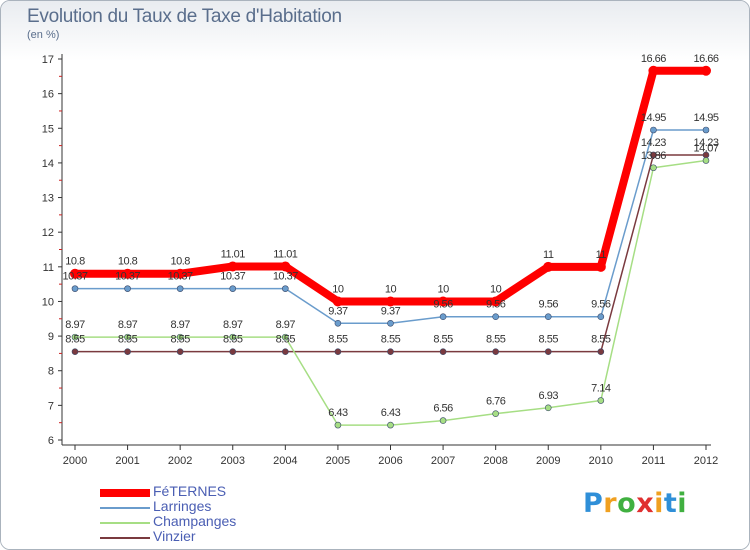 The height and width of the screenshot is (550, 750). What do you see at coordinates (195, 521) in the screenshot?
I see `legend-label: Champanges` at bounding box center [195, 521].